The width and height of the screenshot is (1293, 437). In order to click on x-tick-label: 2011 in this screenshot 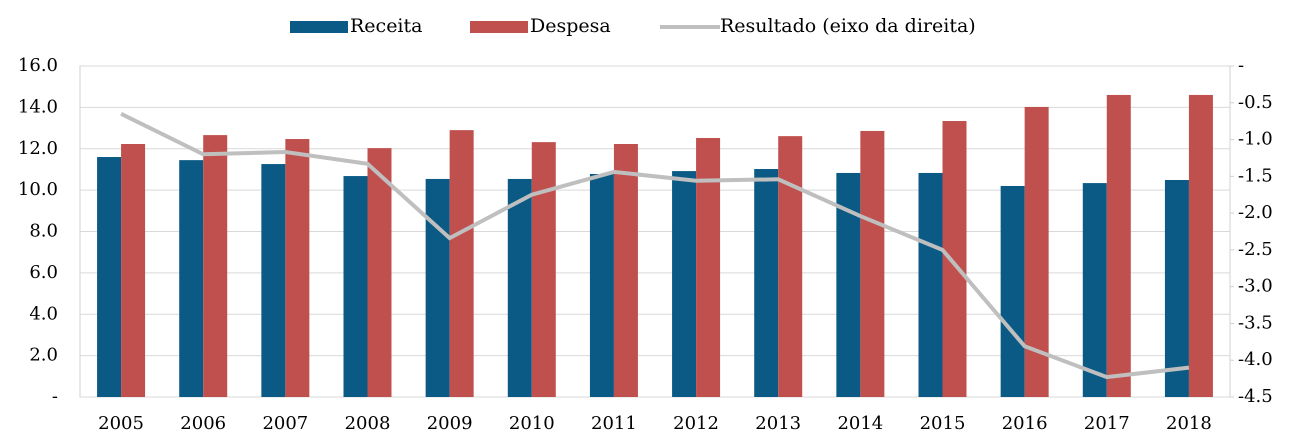, I will do `click(614, 423)`.